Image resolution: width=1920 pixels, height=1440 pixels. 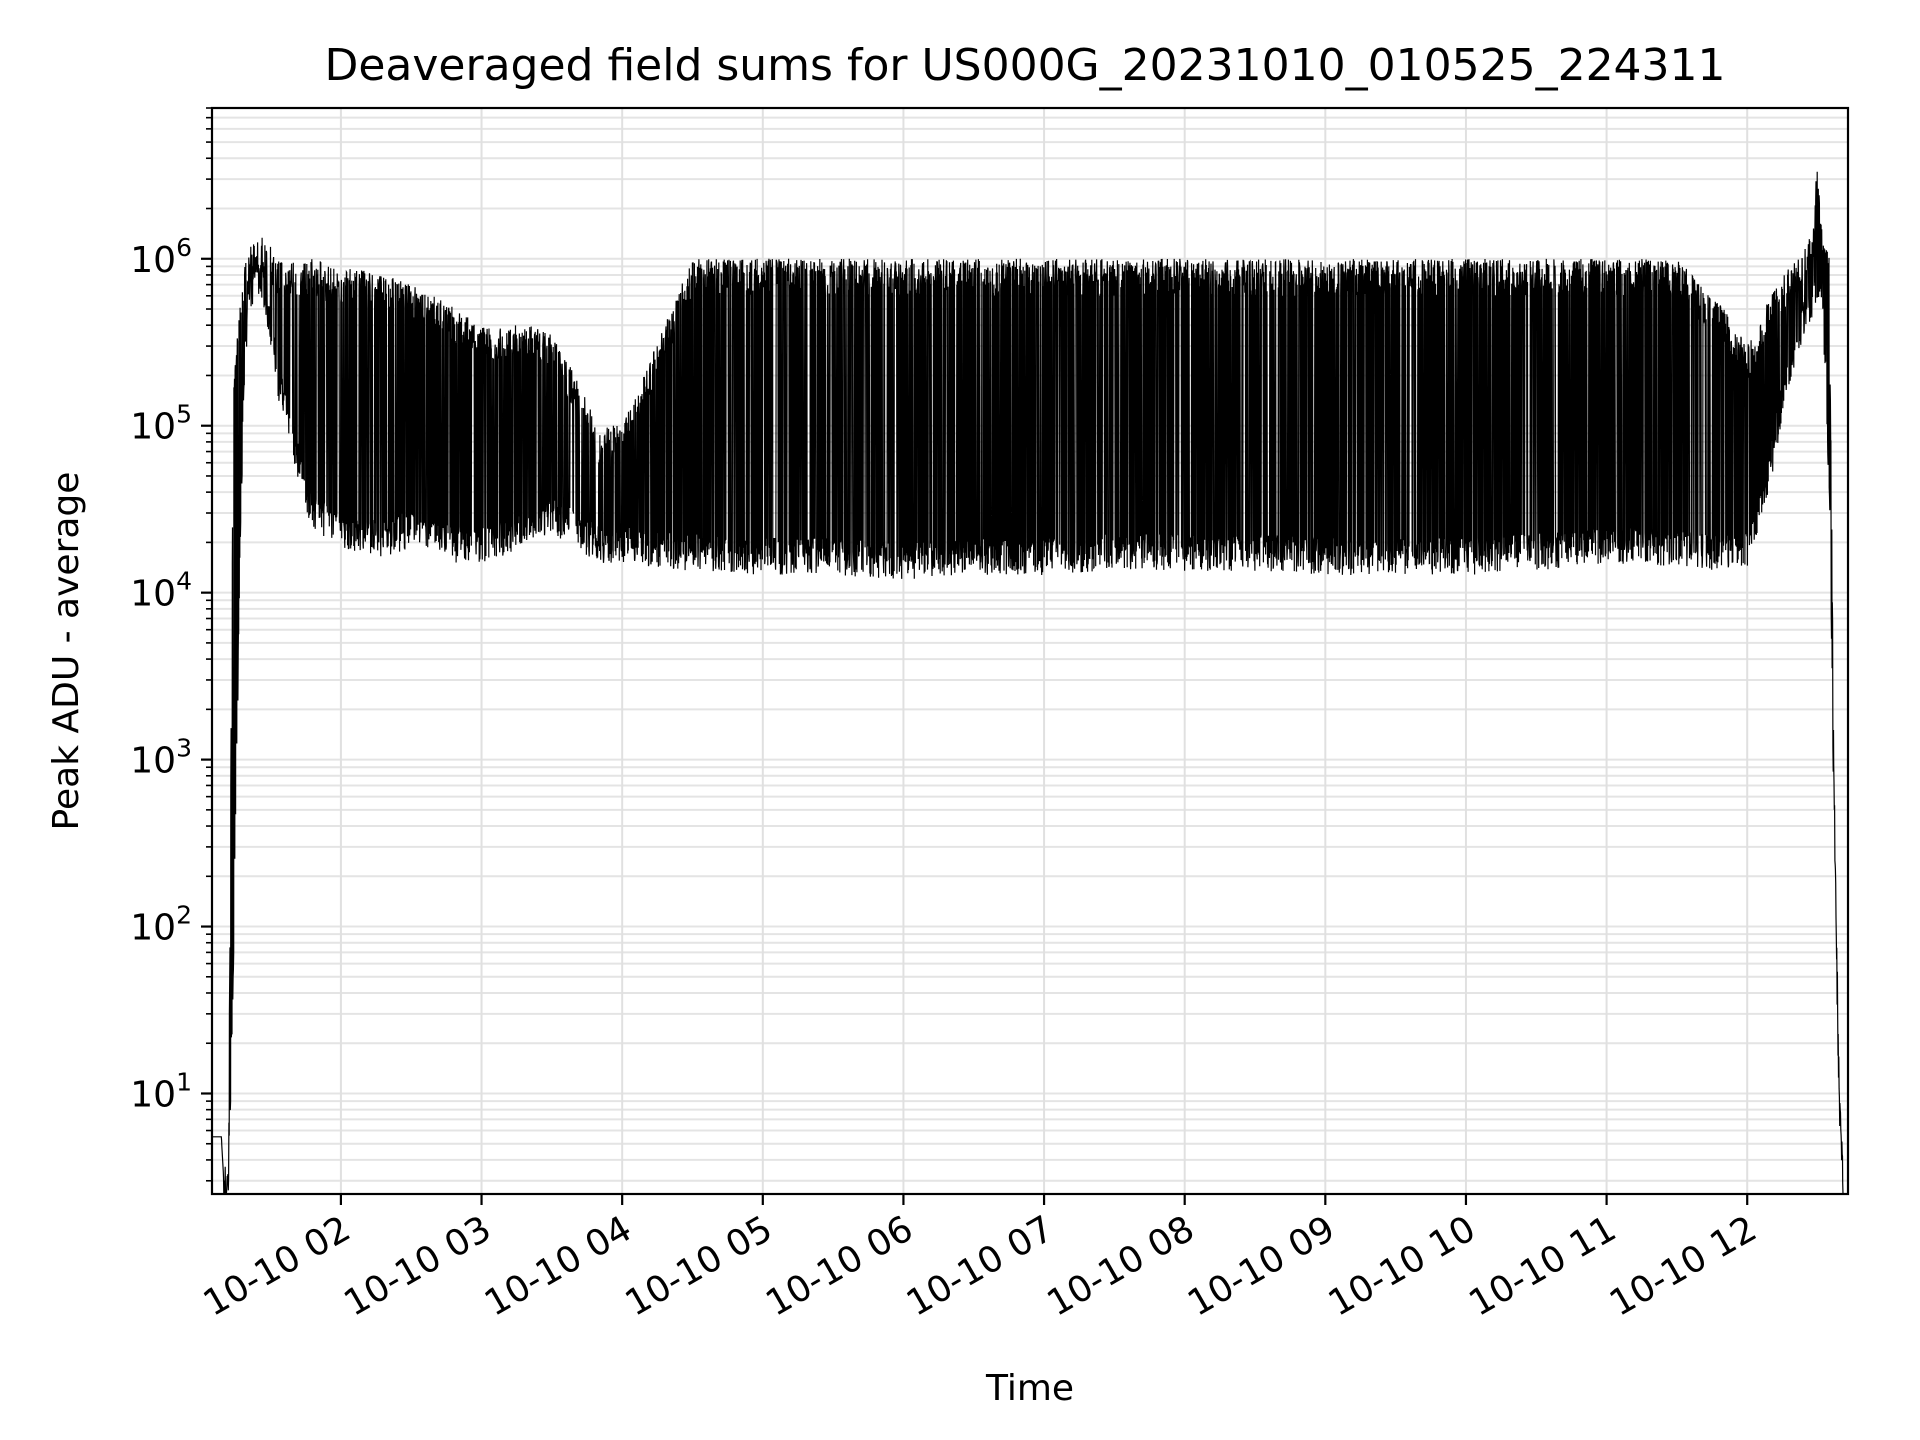 I want to click on x-tick-label: 10-10 03, so click(x=417, y=1266).